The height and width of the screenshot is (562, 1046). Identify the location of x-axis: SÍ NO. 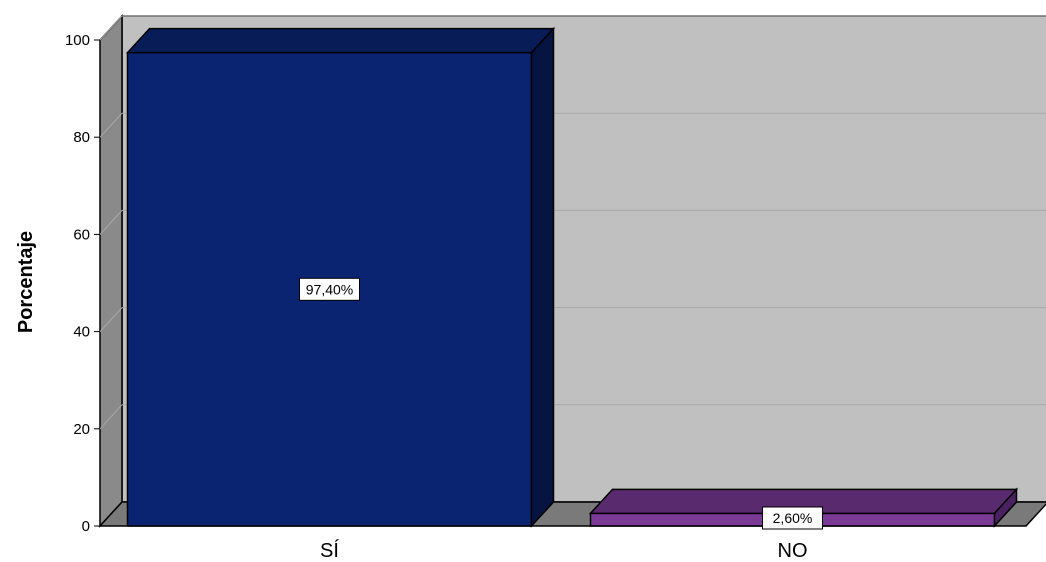
(563, 550).